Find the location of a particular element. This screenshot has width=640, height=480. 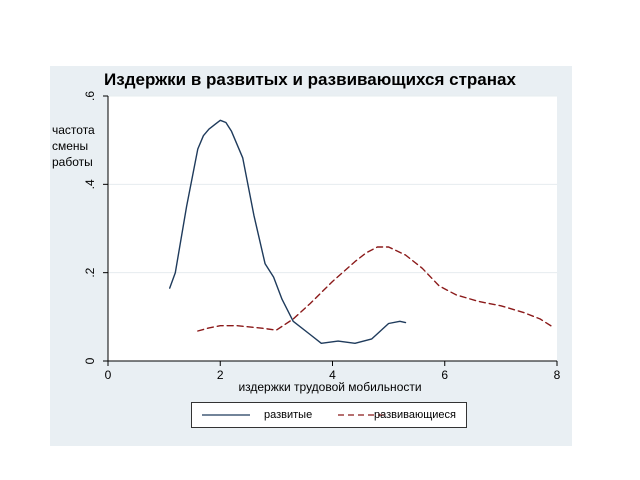

y-axis-label-line: частота is located at coordinates (73, 130).